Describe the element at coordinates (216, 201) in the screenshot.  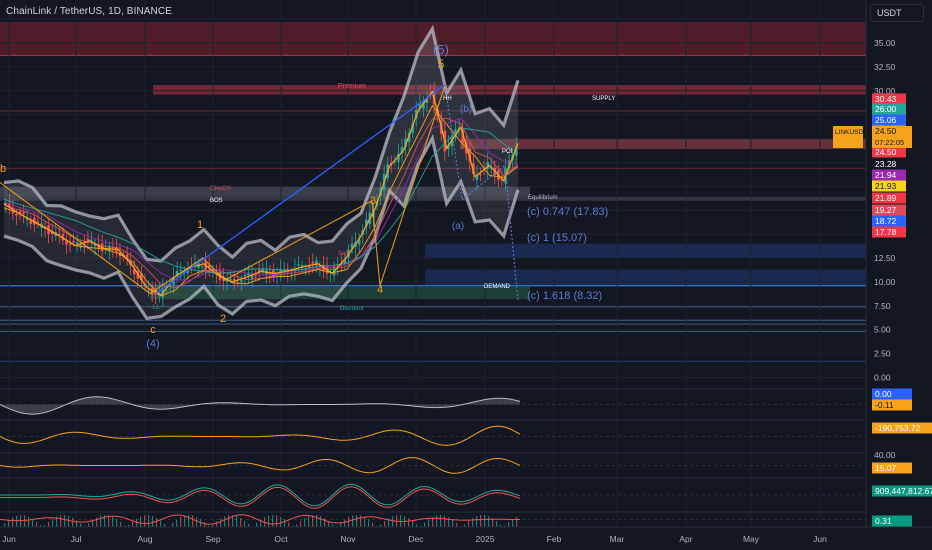
I see `annotation-label: BOS` at that location.